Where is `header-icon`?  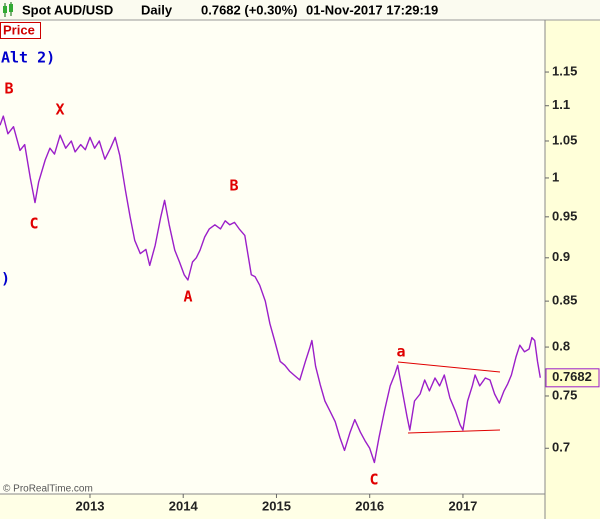 header-icon is located at coordinates (8, 9).